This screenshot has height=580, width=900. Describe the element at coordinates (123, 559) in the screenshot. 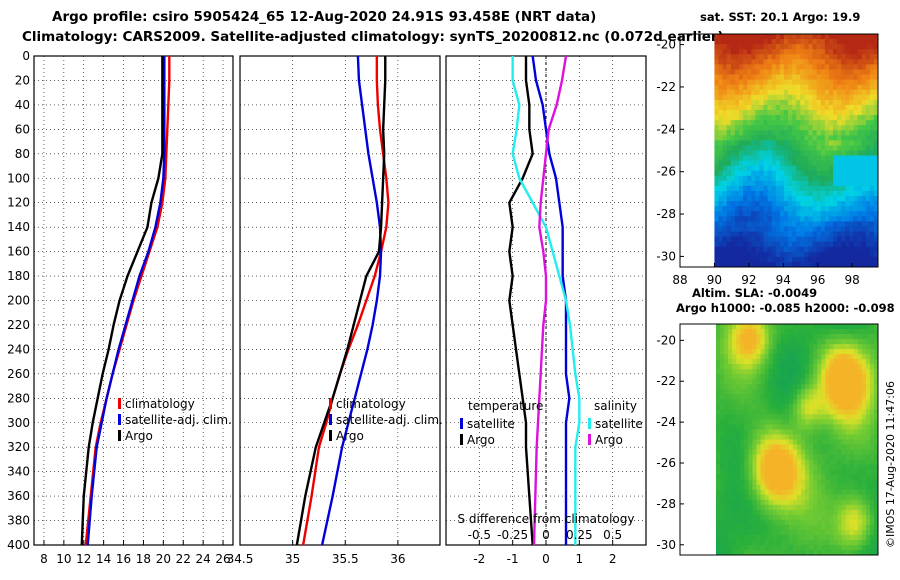

I see `x-tick-label: 16` at that location.